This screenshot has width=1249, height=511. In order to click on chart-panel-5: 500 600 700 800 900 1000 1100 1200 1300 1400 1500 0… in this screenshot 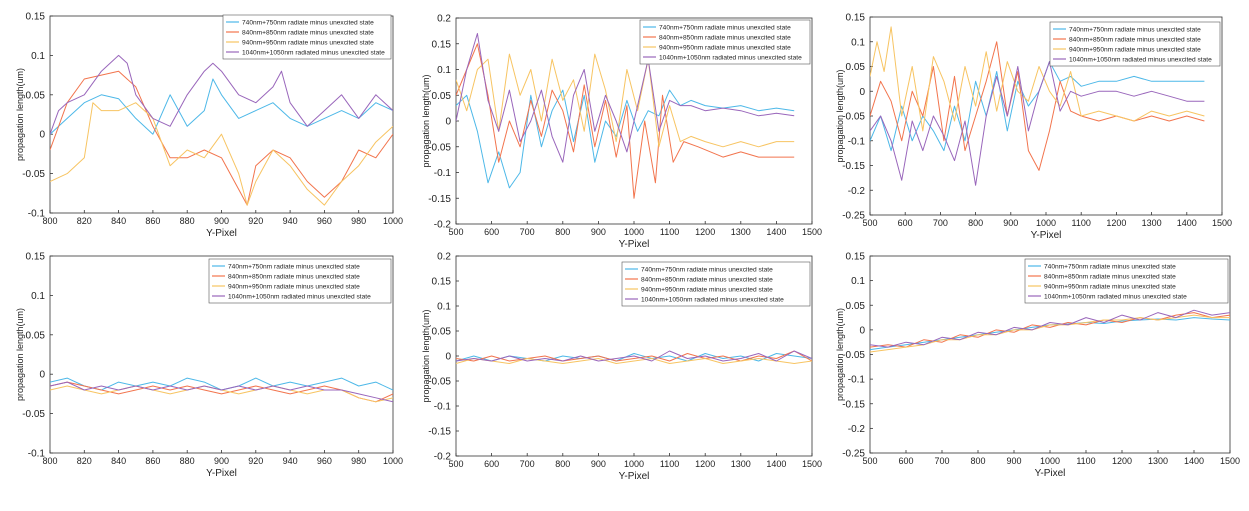, I will do `click(621, 367)`.